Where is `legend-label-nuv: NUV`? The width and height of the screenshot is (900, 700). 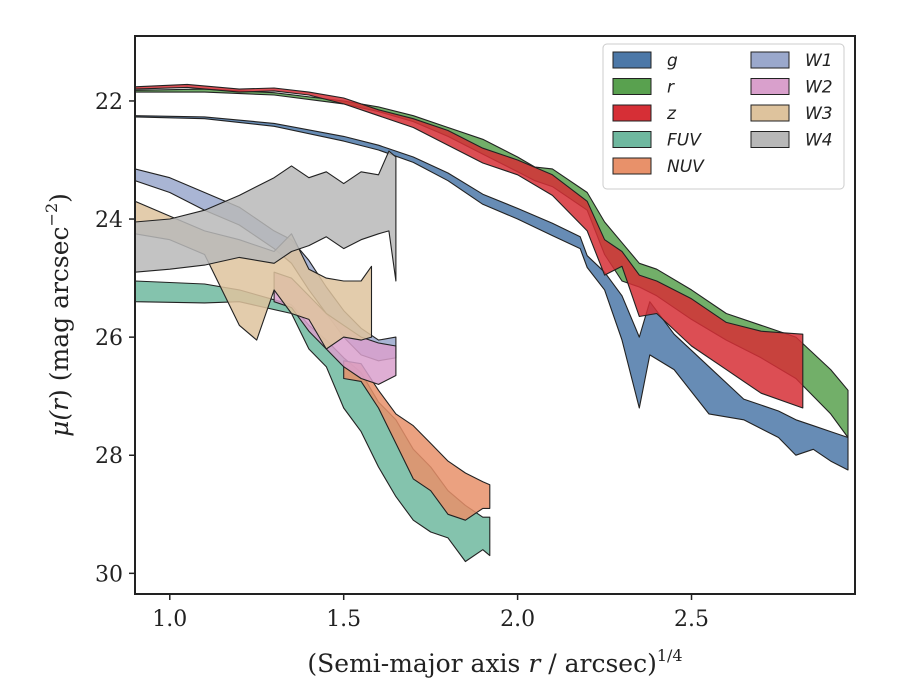
legend-label-nuv: NUV is located at coordinates (686, 167).